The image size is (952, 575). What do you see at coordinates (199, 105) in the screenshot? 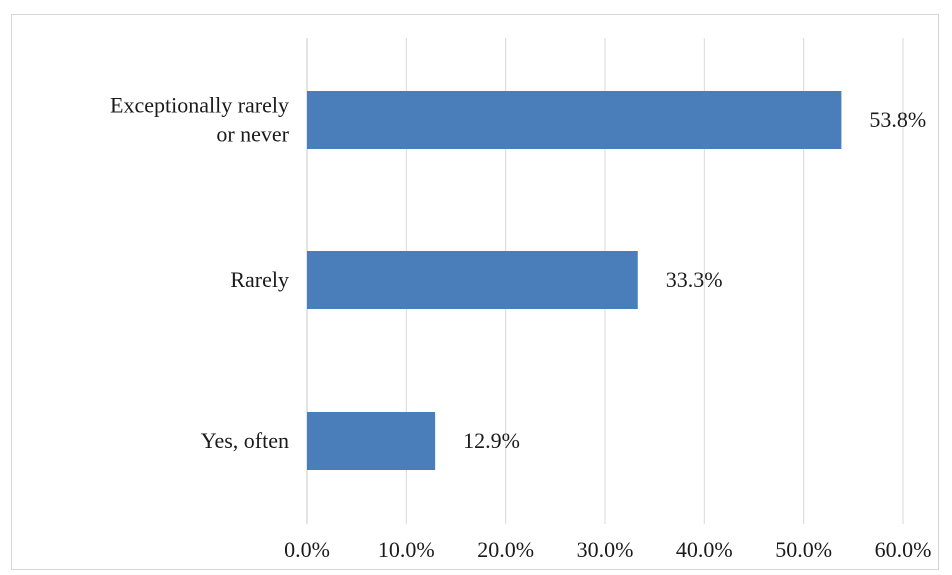
I see `category-label-line: Exceptionally rarely` at bounding box center [199, 105].